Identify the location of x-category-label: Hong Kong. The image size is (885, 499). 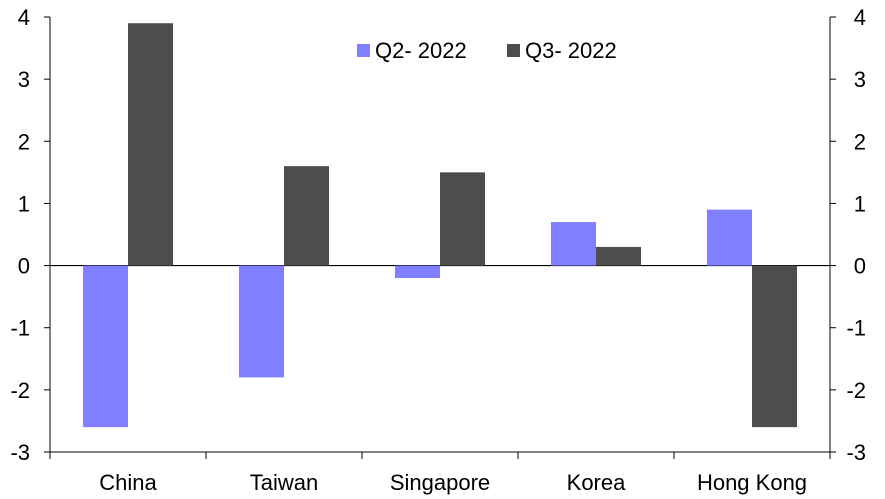
(752, 482).